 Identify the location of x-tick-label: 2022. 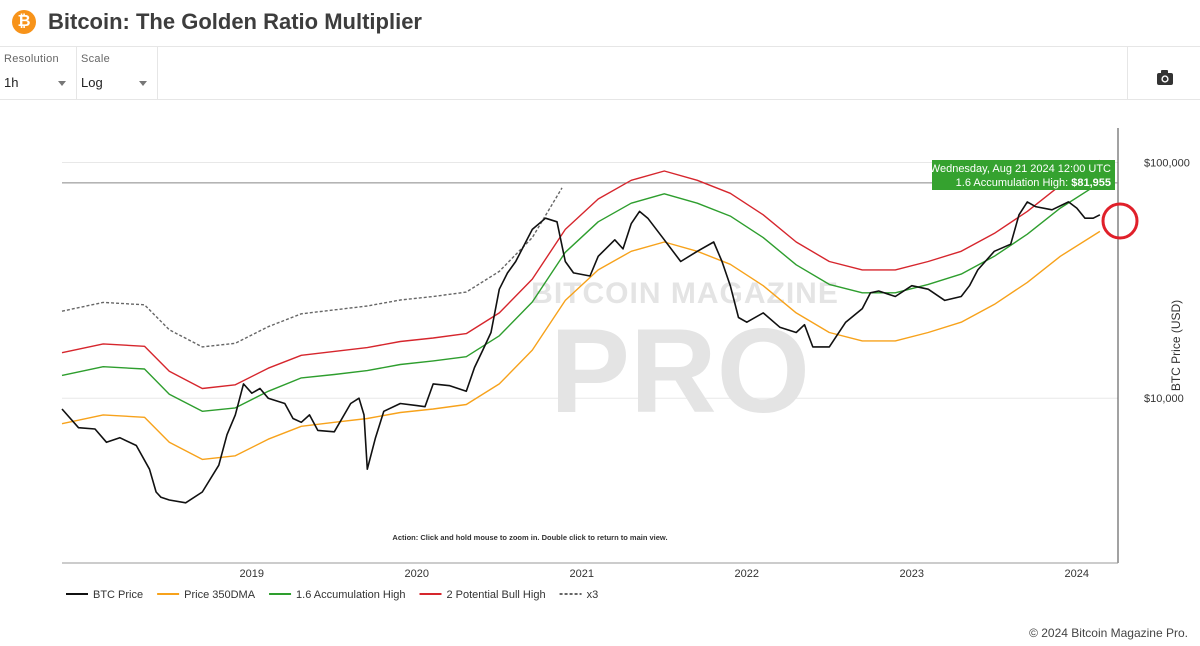
(747, 574).